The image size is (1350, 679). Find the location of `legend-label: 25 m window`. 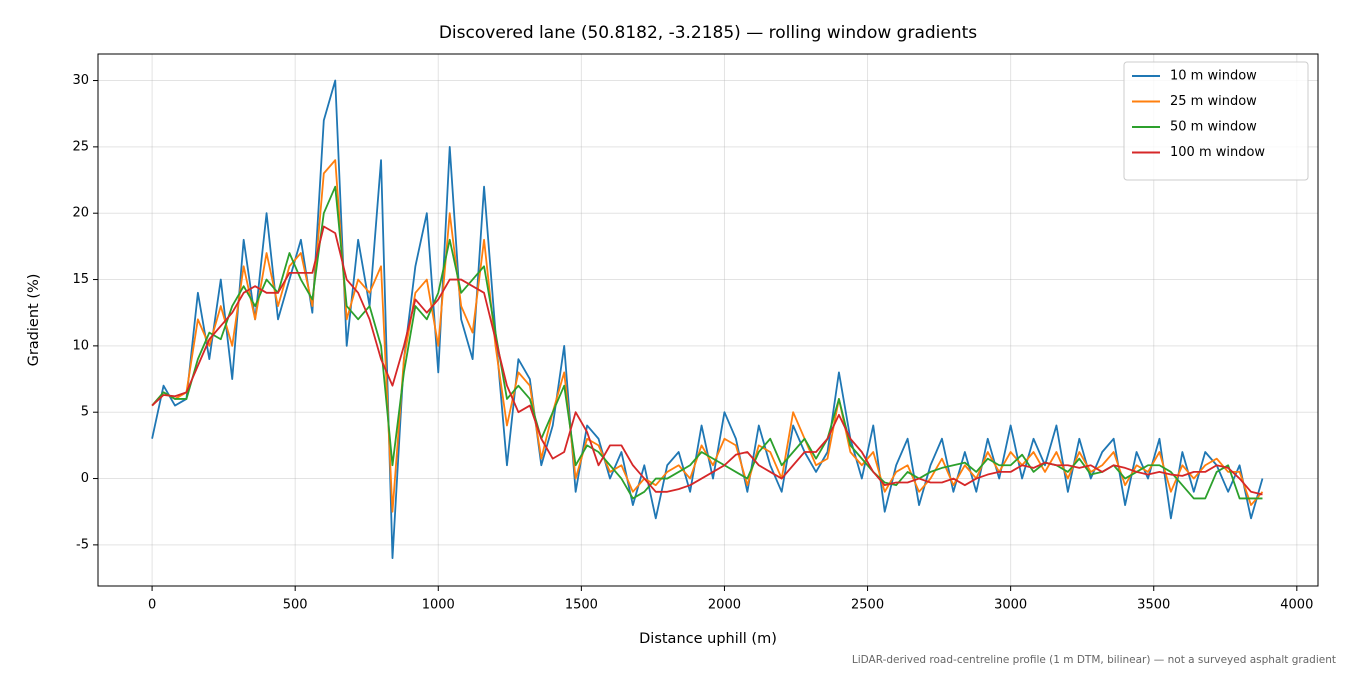

legend-label: 25 m window is located at coordinates (1213, 101).